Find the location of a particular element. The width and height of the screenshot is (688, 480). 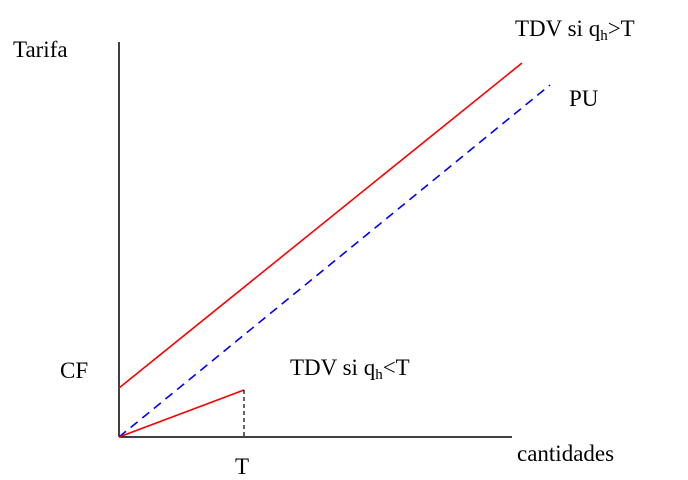

tdv-low-prefix: TDV si q is located at coordinates (333, 367).